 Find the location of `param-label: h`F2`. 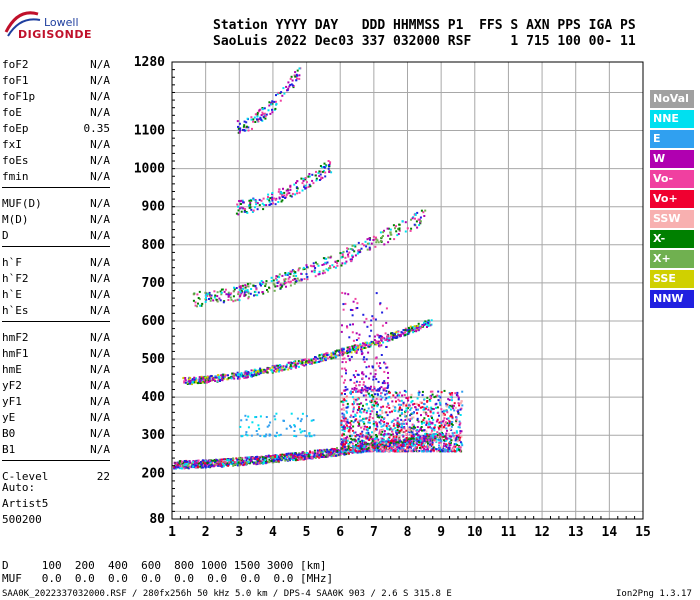

param-label: h`F2 is located at coordinates (15, 278).